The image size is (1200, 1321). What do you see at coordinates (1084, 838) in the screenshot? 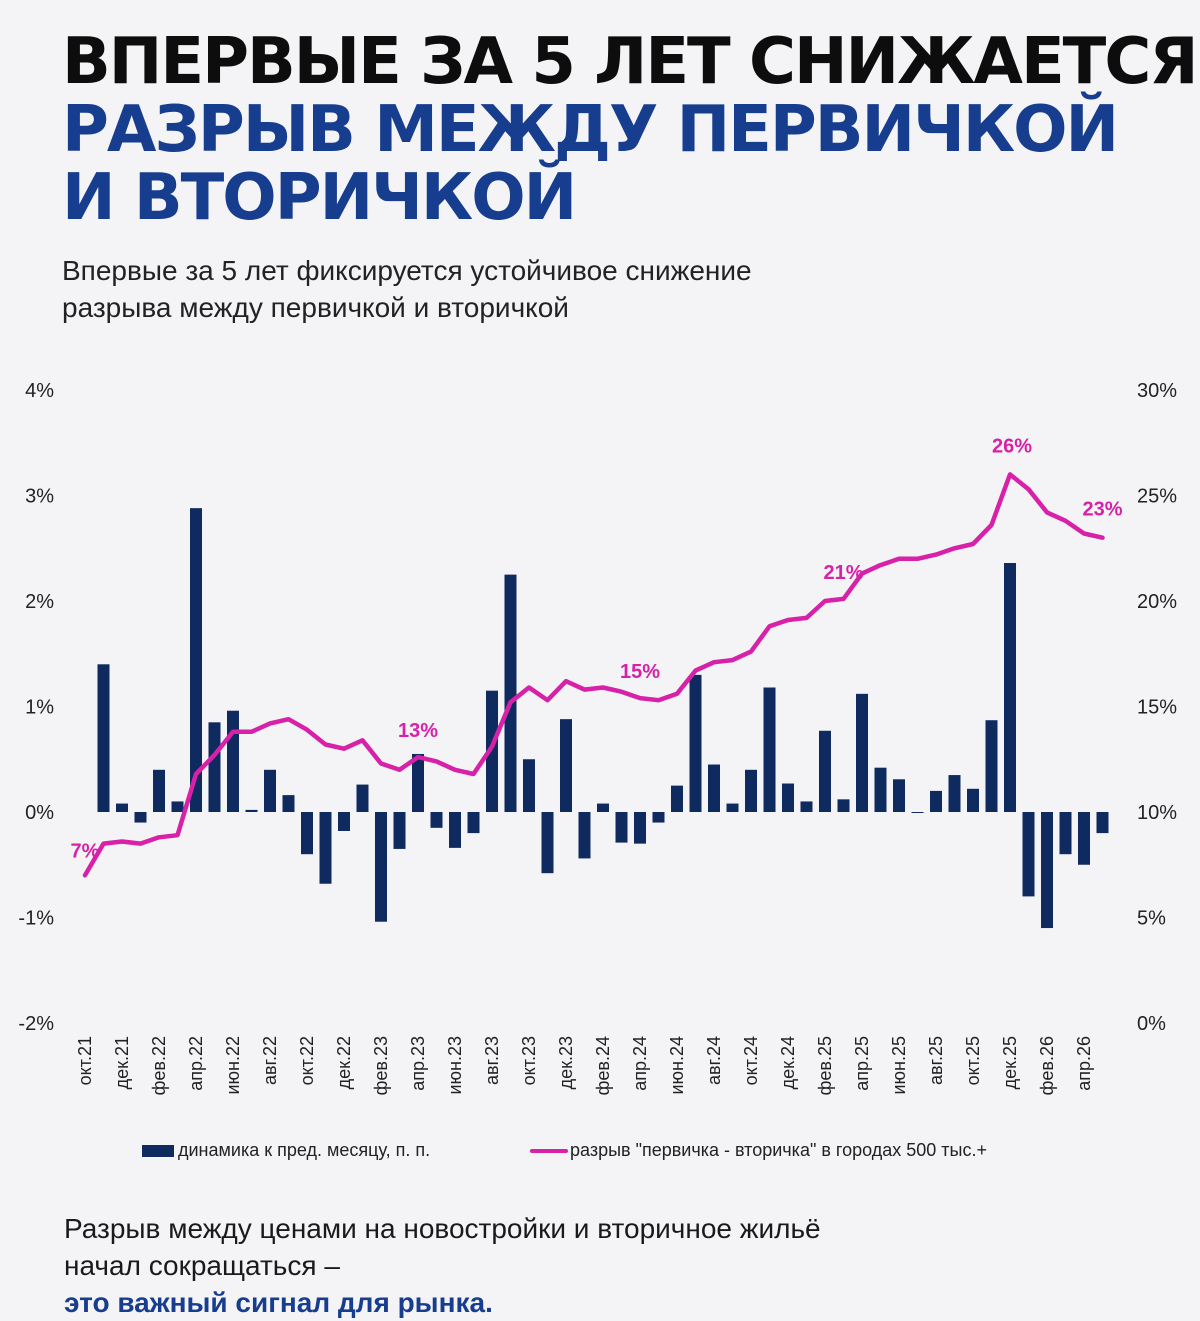
I see `bar-апр.26` at bounding box center [1084, 838].